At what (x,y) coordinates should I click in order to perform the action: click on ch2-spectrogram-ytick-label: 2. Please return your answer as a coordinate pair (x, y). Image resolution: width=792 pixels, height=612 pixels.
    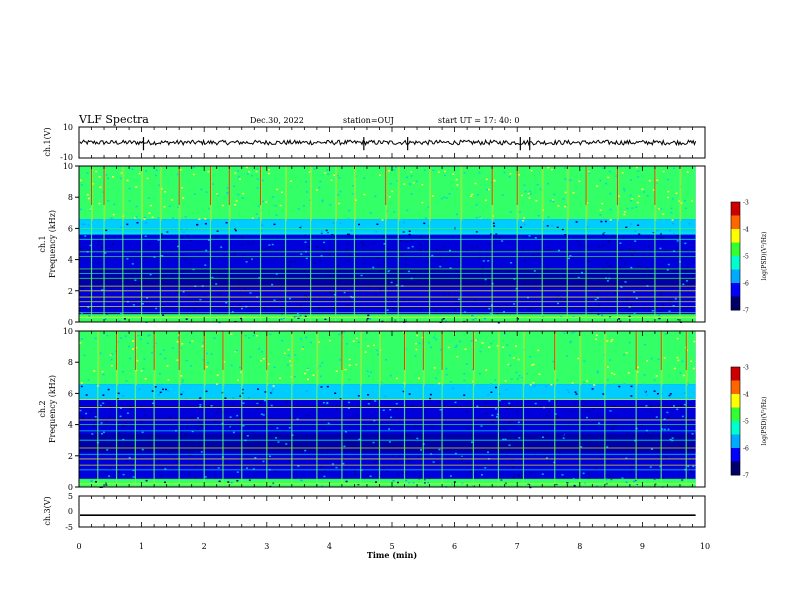
    Looking at the image, I should click on (70, 456).